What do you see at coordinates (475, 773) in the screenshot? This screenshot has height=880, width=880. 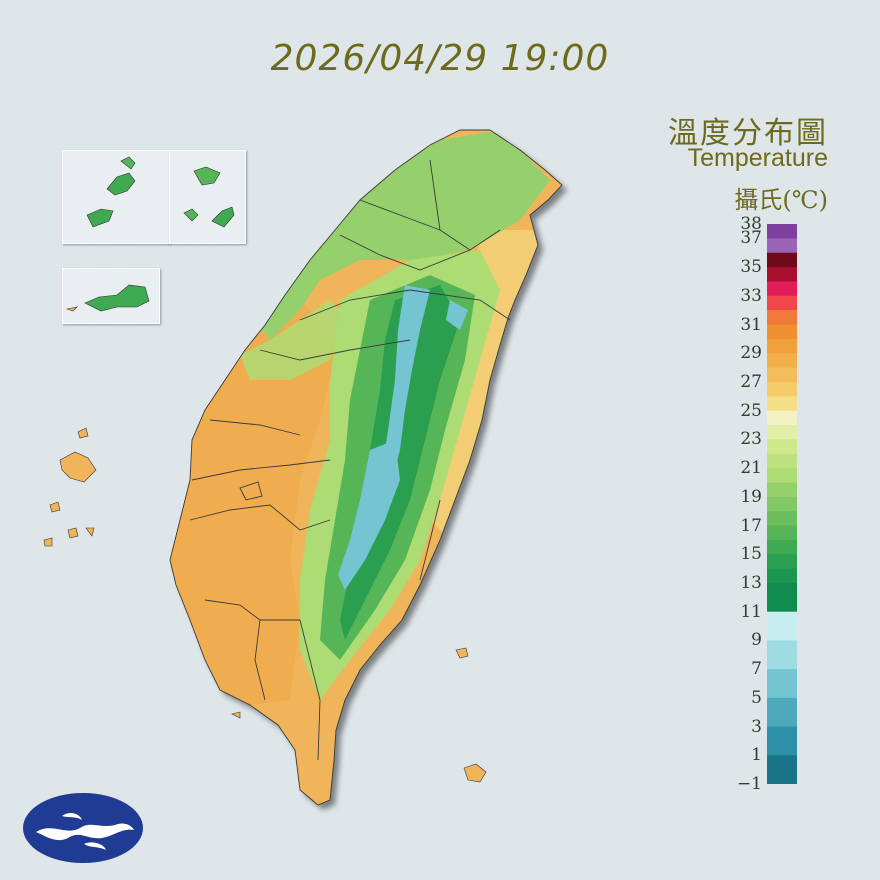 I see `orchid-island` at bounding box center [475, 773].